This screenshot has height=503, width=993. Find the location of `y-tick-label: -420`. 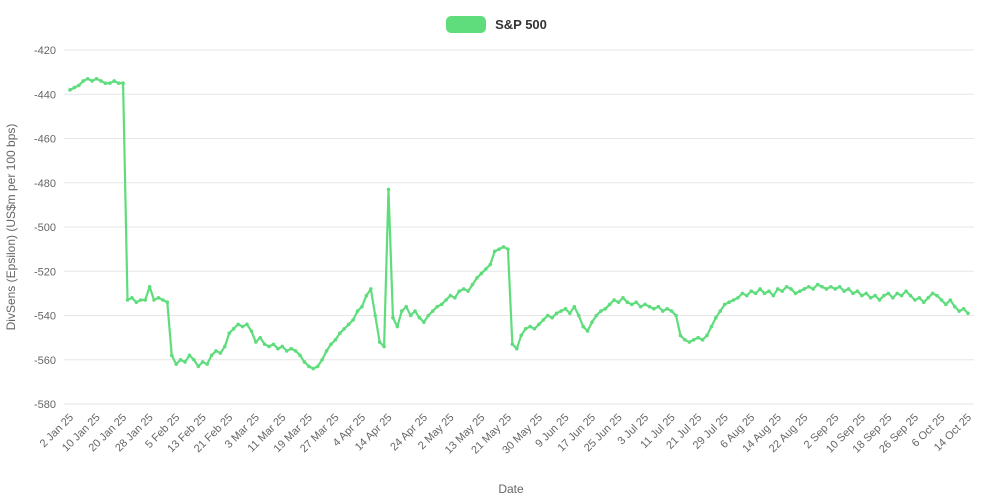

y-tick-label: -420 is located at coordinates (45, 51).